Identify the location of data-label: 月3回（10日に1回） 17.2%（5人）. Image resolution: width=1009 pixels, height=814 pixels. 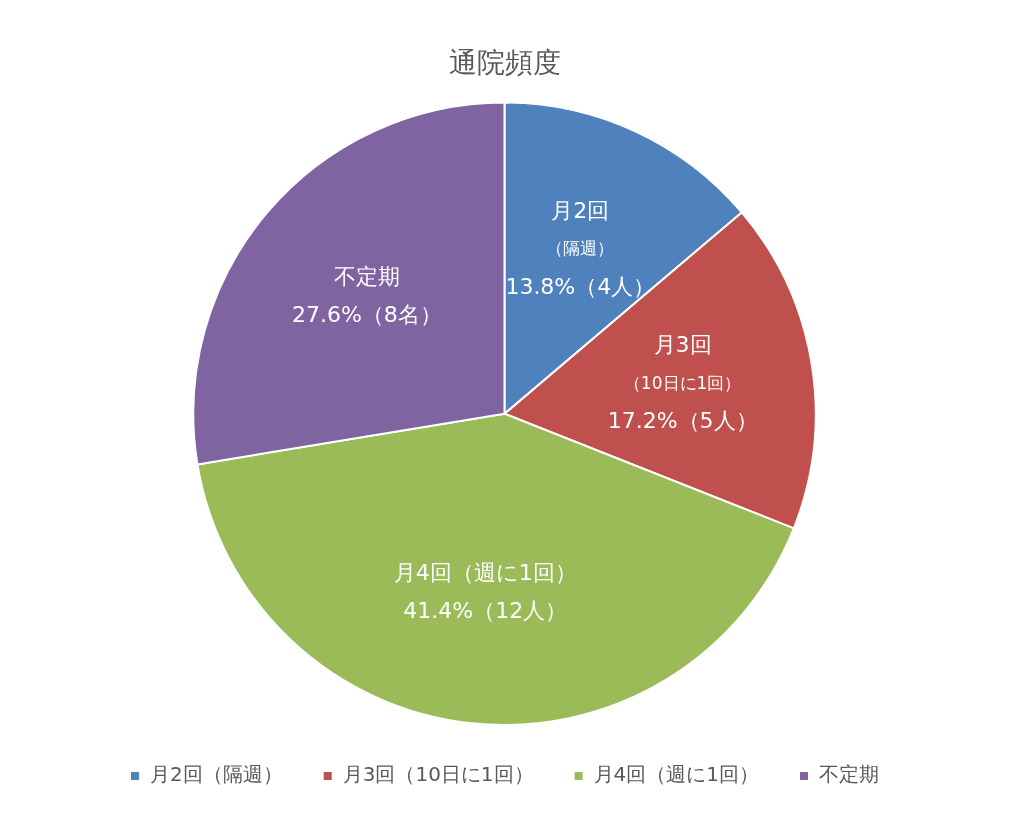
(682, 383).